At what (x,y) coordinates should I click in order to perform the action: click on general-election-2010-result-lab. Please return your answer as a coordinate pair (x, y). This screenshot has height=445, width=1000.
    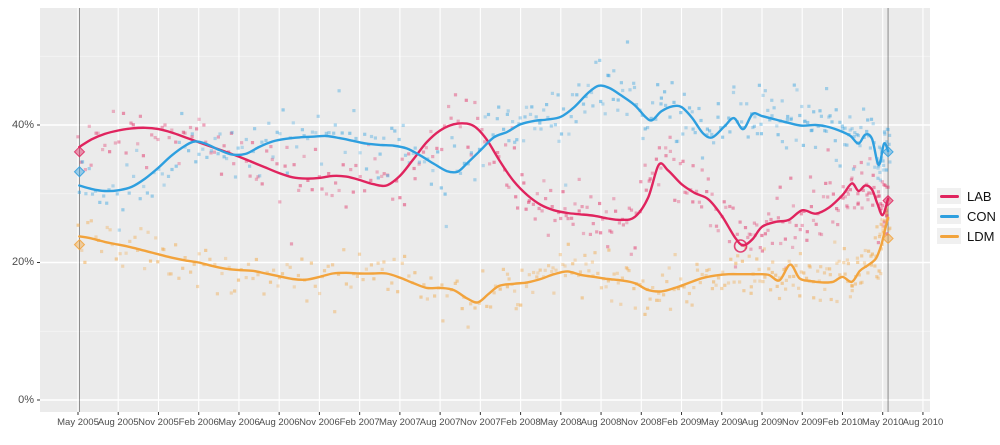
    Looking at the image, I should click on (888, 200).